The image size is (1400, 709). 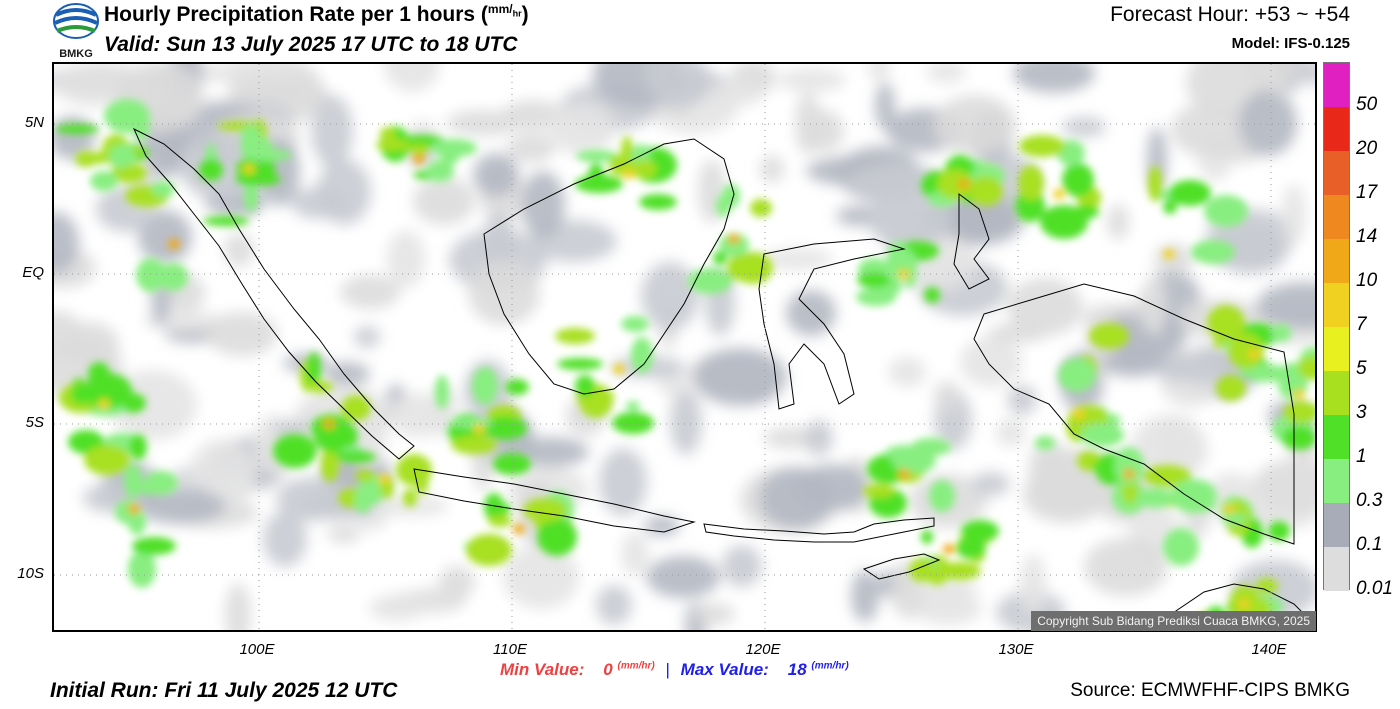 What do you see at coordinates (257, 649) in the screenshot?
I see `lon-label-100e: 100E` at bounding box center [257, 649].